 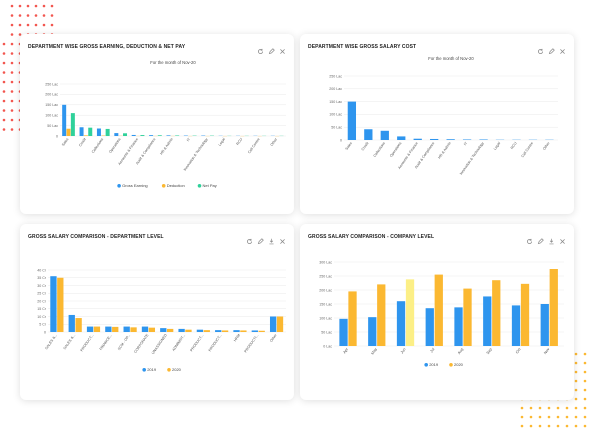 I want to click on chart-subtitle: For the month of Nov-20, so click(x=451, y=58).